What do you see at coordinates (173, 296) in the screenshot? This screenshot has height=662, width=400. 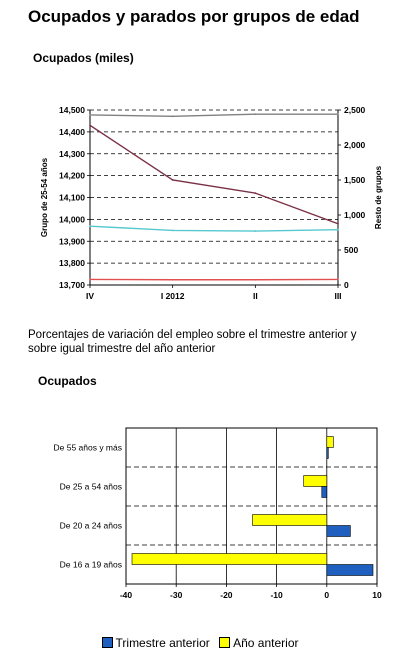 I see `x-tick-label: I 2012` at bounding box center [173, 296].